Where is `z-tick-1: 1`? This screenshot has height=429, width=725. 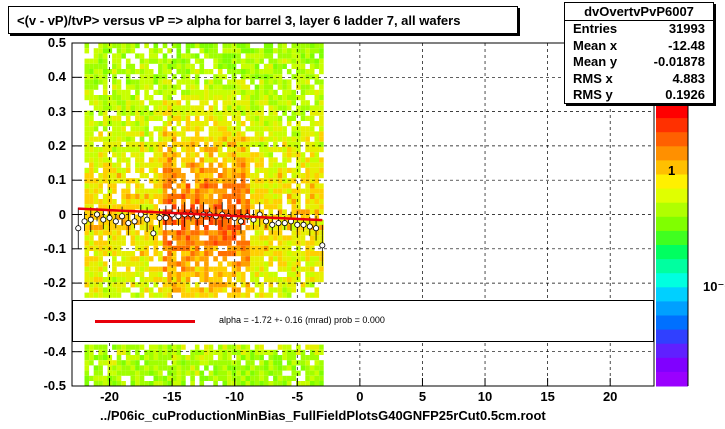
z-tick-1: 1 is located at coordinates (672, 170).